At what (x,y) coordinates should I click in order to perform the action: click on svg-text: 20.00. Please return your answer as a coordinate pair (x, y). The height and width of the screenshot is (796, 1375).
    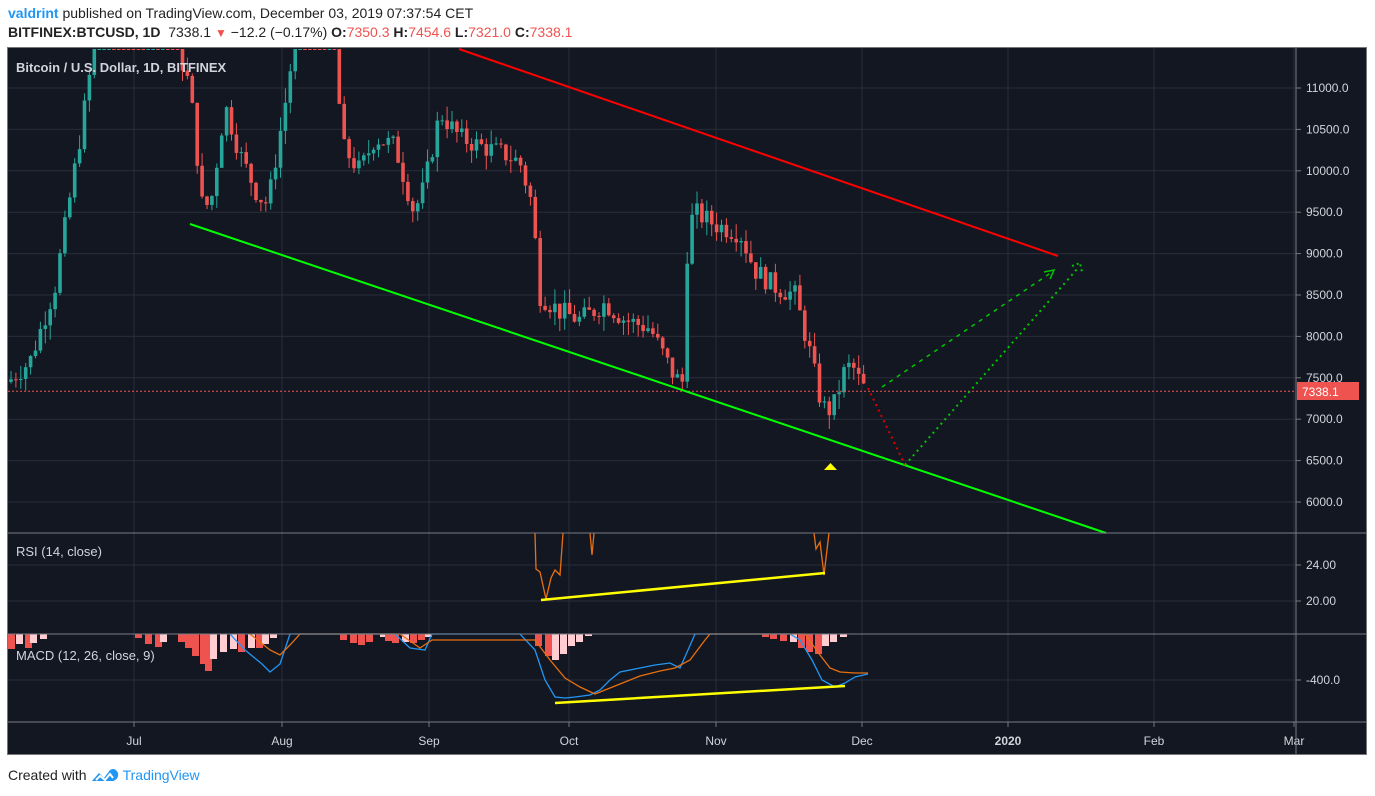
    Looking at the image, I should click on (1321, 601).